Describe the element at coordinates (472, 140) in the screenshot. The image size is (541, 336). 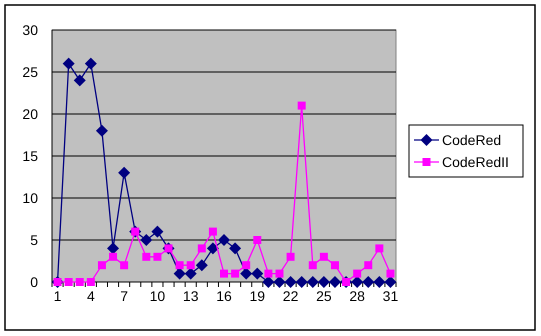
I see `legend-label: CodeRed` at that location.